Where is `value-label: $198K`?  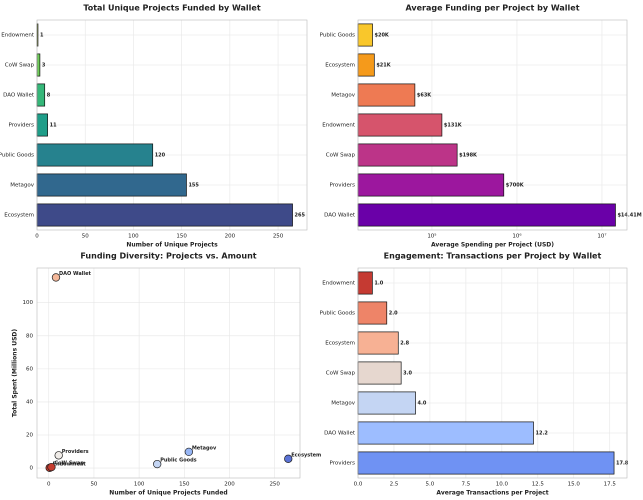 value-label: $198K is located at coordinates (468, 156).